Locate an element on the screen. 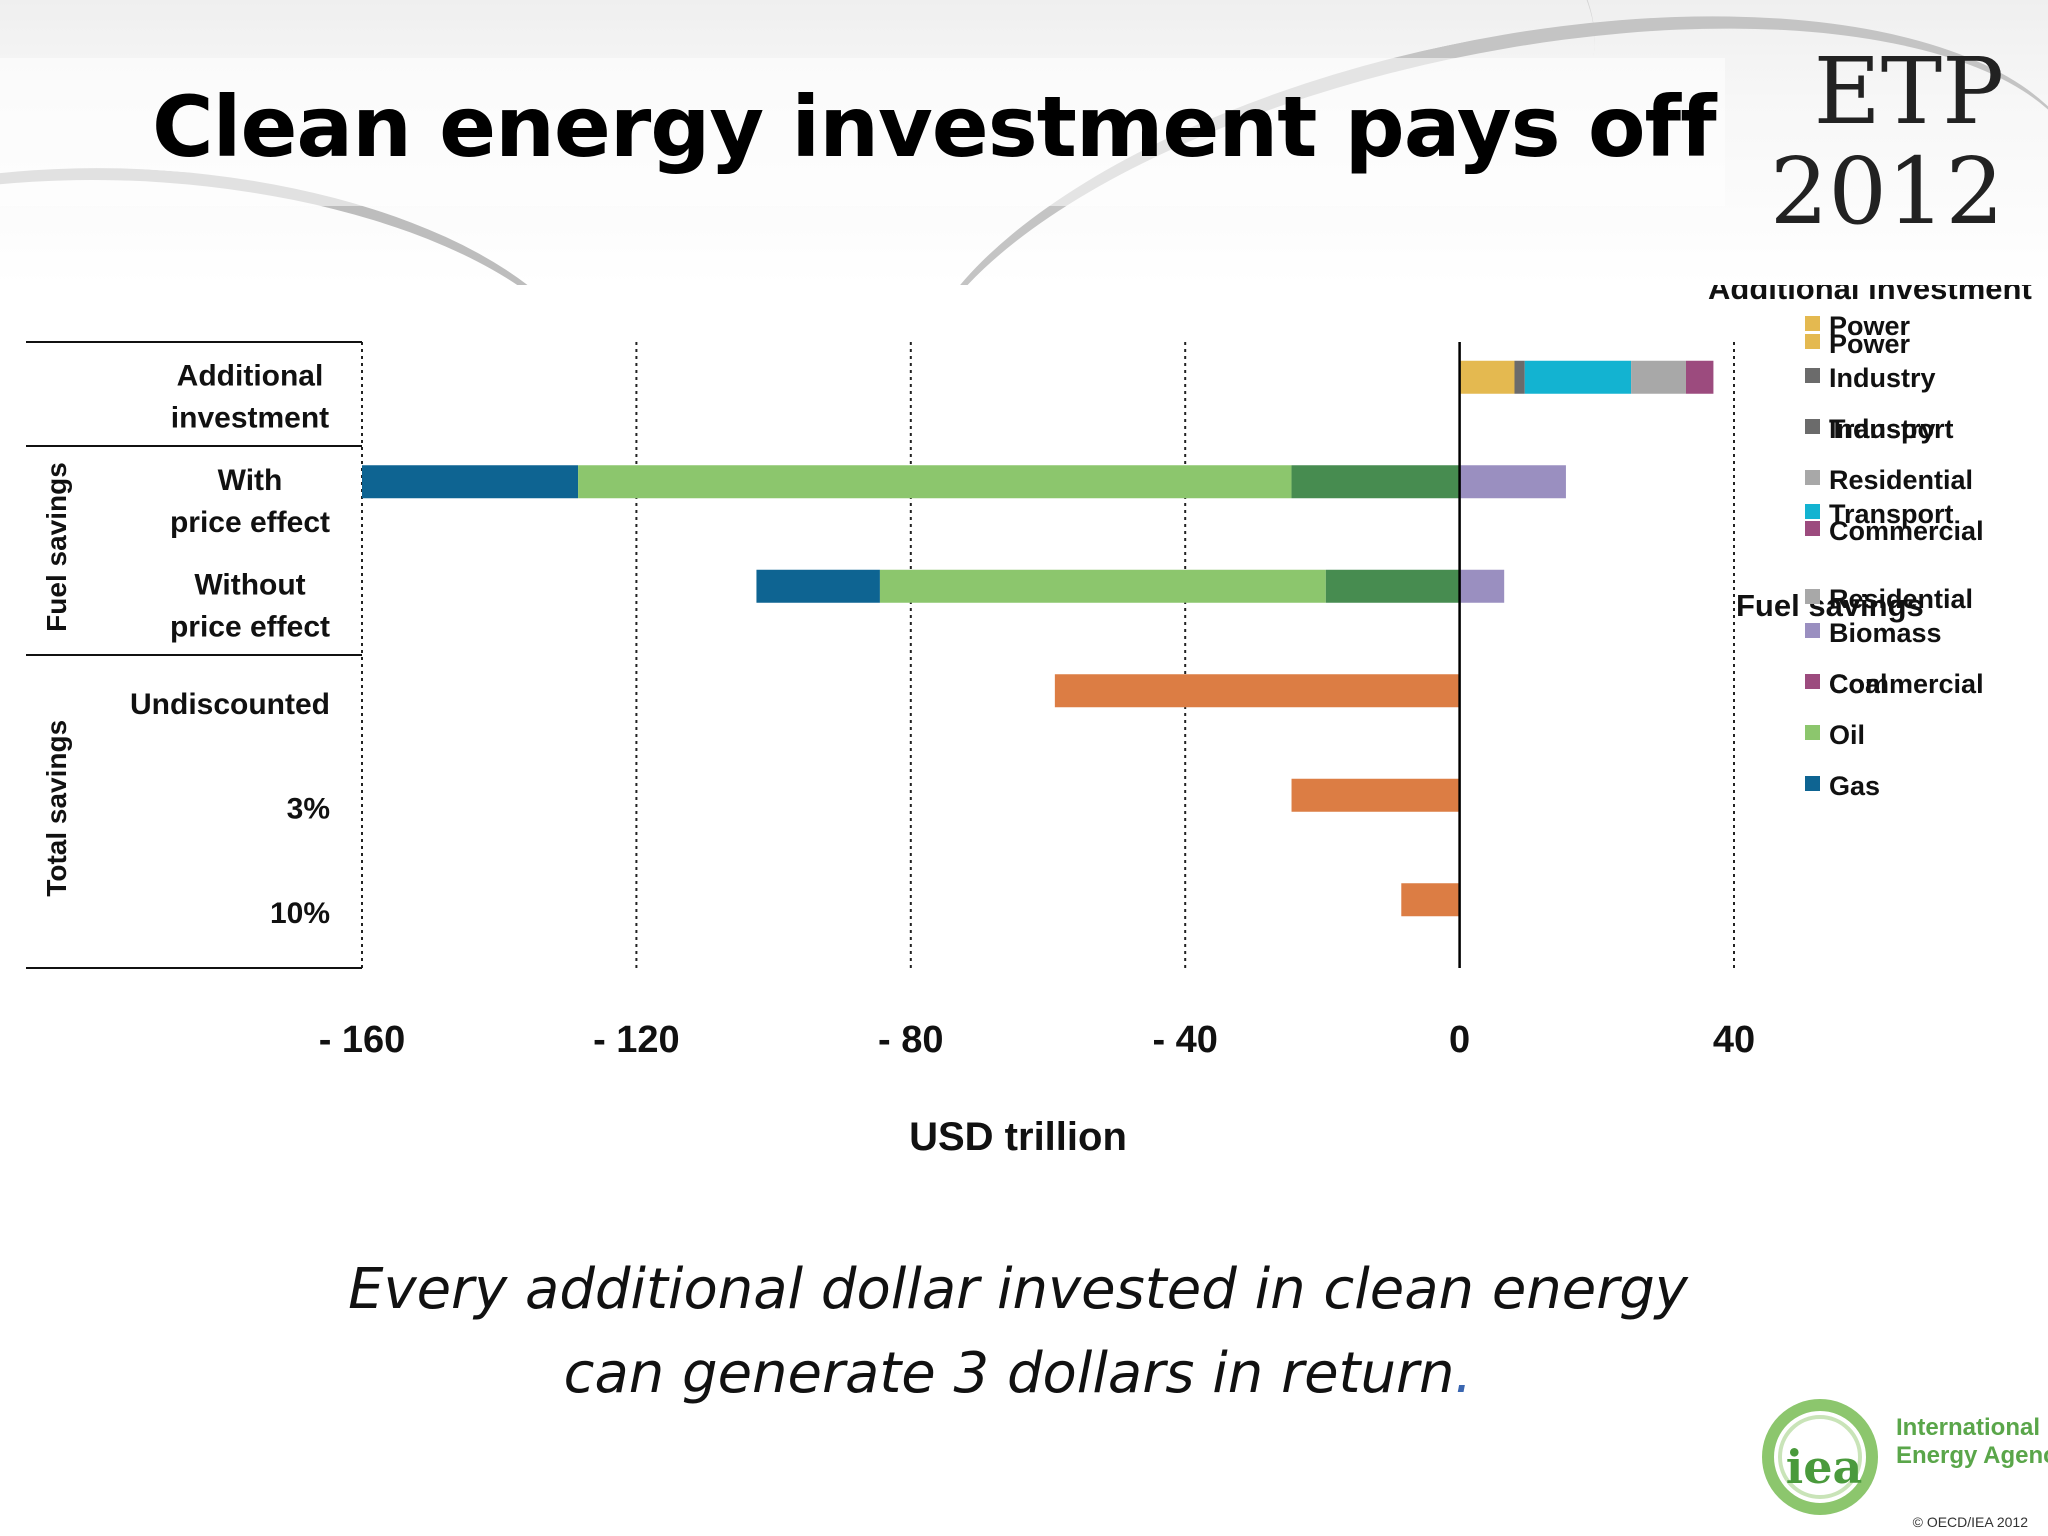 The height and width of the screenshot is (1536, 2048). etp-badge: ETP 2012 is located at coordinates (1887, 142).